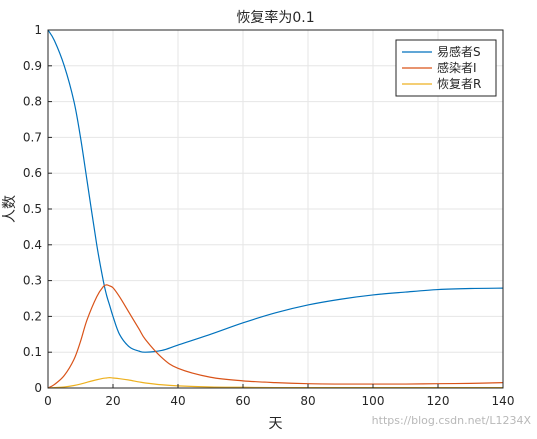 This screenshot has width=537, height=439. I want to click on y-tick-label: 1, so click(38, 30).